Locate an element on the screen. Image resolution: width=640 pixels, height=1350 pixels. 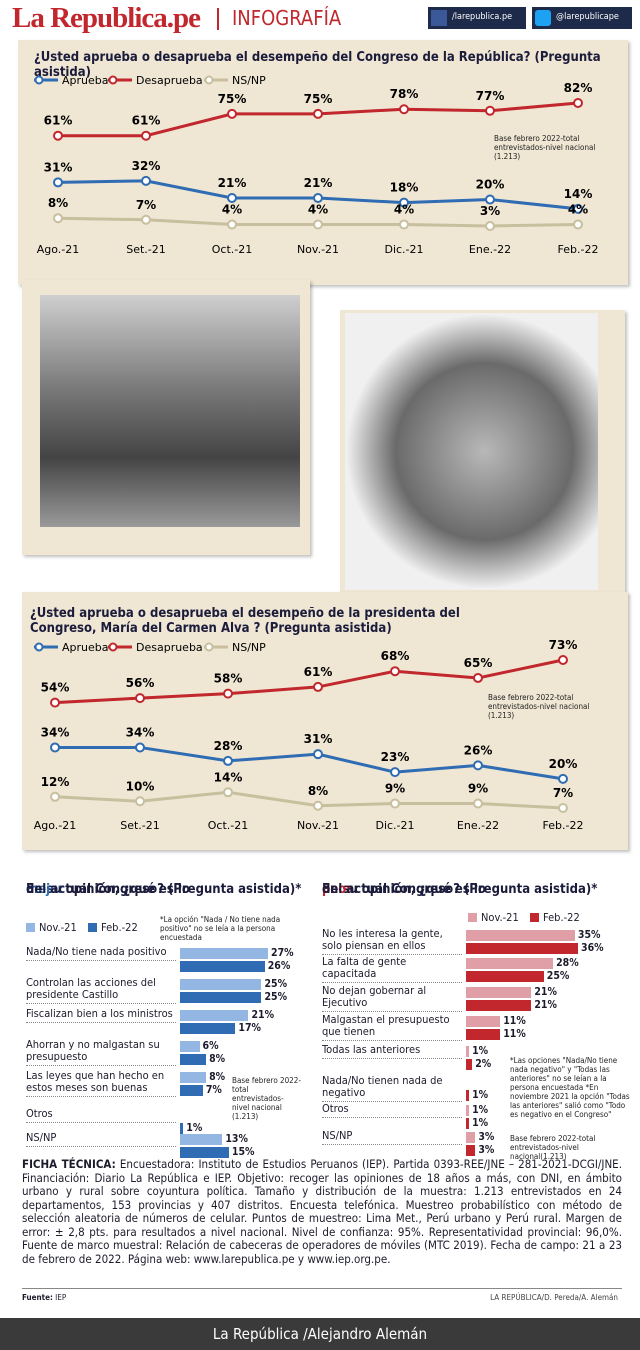
value-label: 82% is located at coordinates (578, 88).